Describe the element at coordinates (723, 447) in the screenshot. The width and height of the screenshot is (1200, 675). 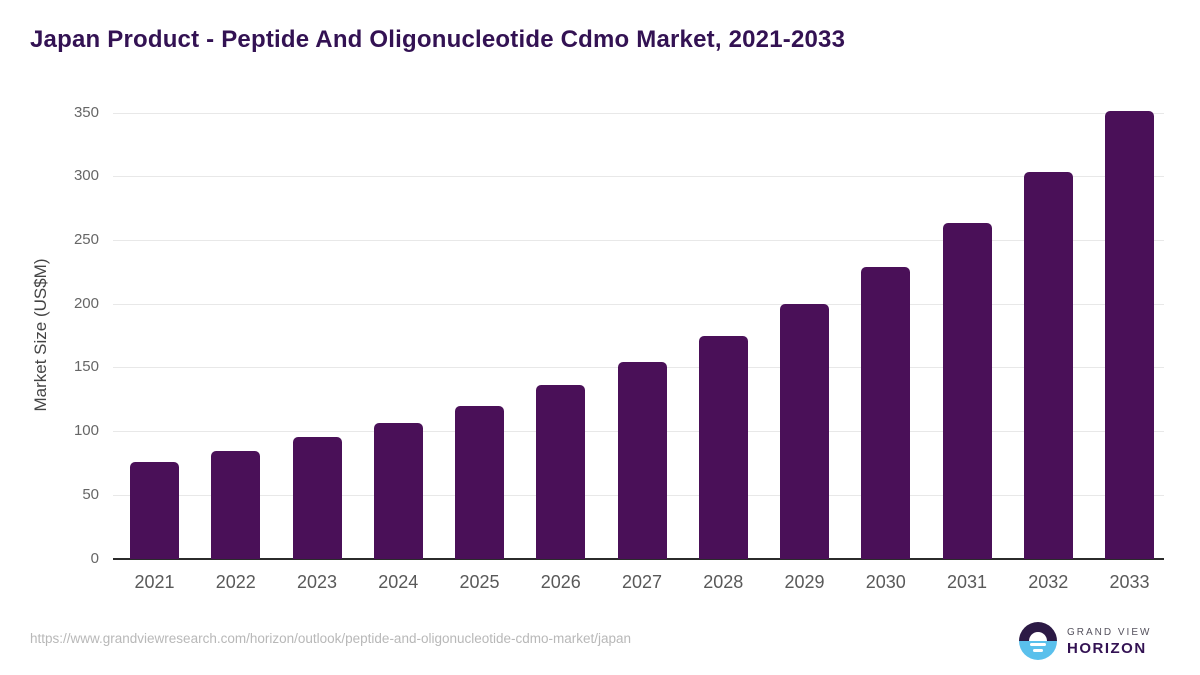
I see `bar-2028` at that location.